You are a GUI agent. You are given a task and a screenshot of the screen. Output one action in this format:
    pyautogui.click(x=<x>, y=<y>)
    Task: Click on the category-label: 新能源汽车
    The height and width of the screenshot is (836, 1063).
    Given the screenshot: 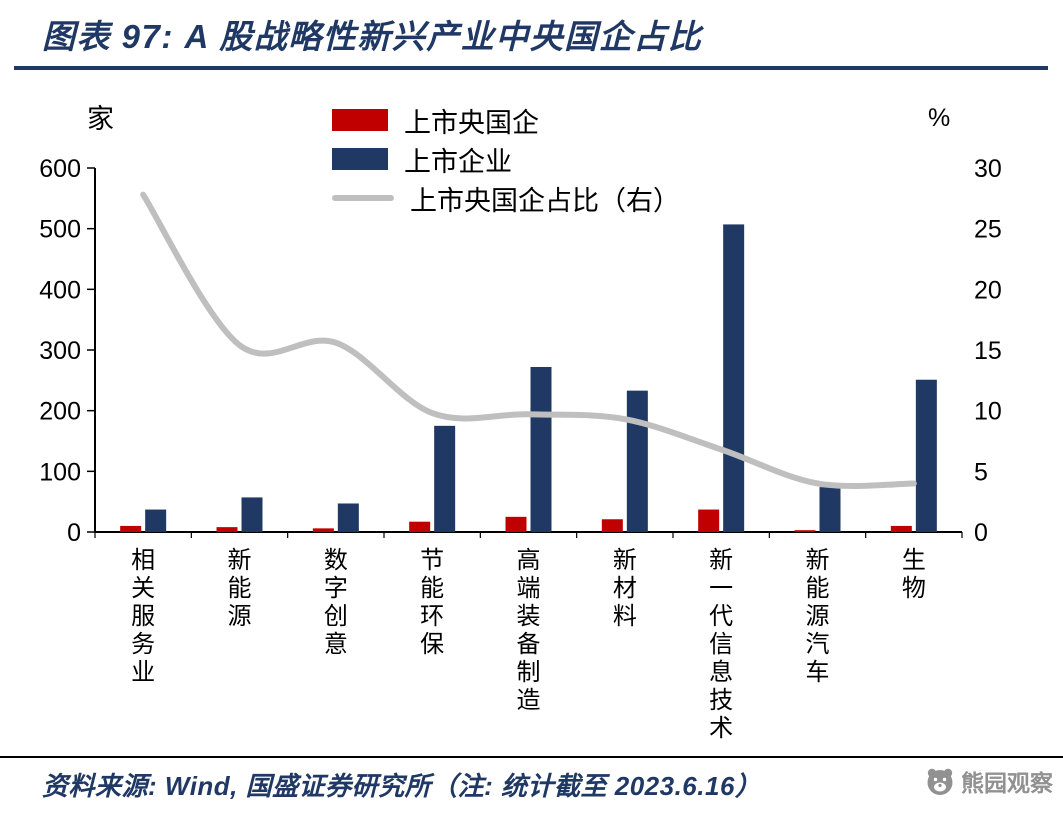 What is the action you would take?
    pyautogui.click(x=818, y=616)
    